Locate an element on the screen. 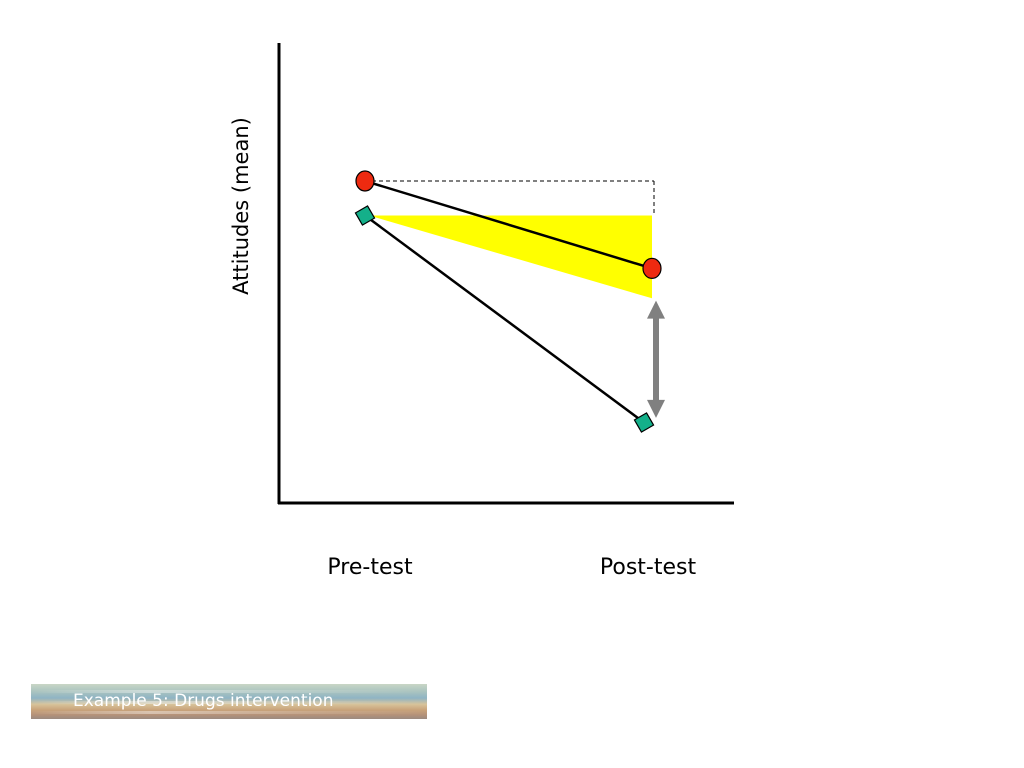 Image resolution: width=1024 pixels, height=768 pixels. difference-arrow-head-top is located at coordinates (656, 309).